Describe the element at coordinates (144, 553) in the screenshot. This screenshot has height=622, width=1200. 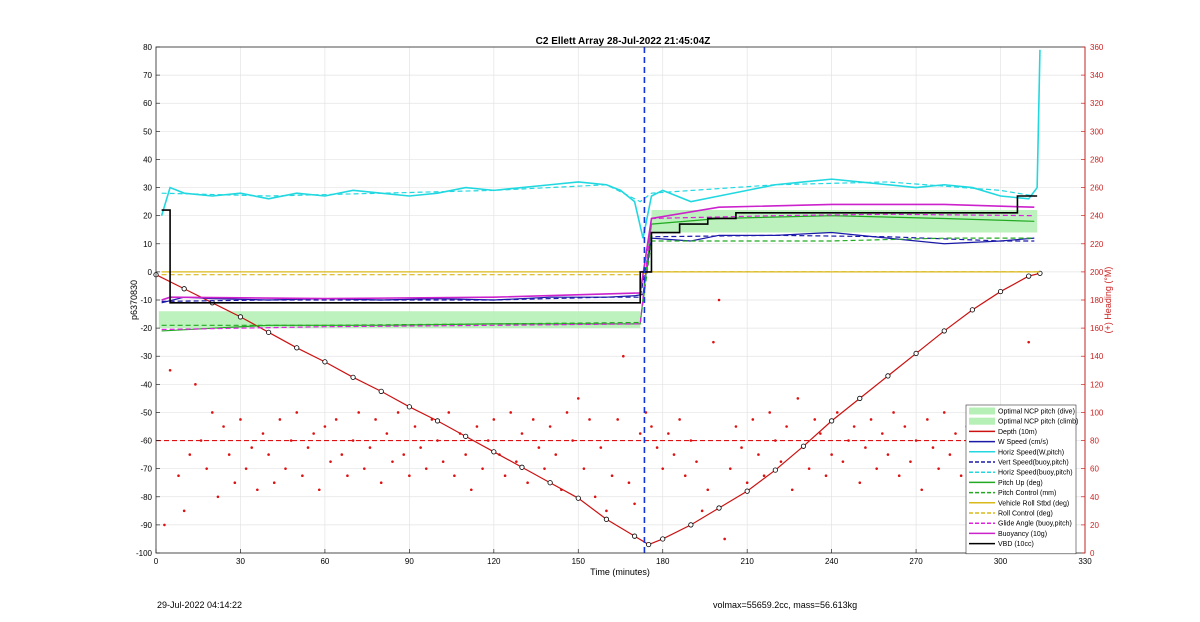
I see `y-tick-label: -100` at that location.